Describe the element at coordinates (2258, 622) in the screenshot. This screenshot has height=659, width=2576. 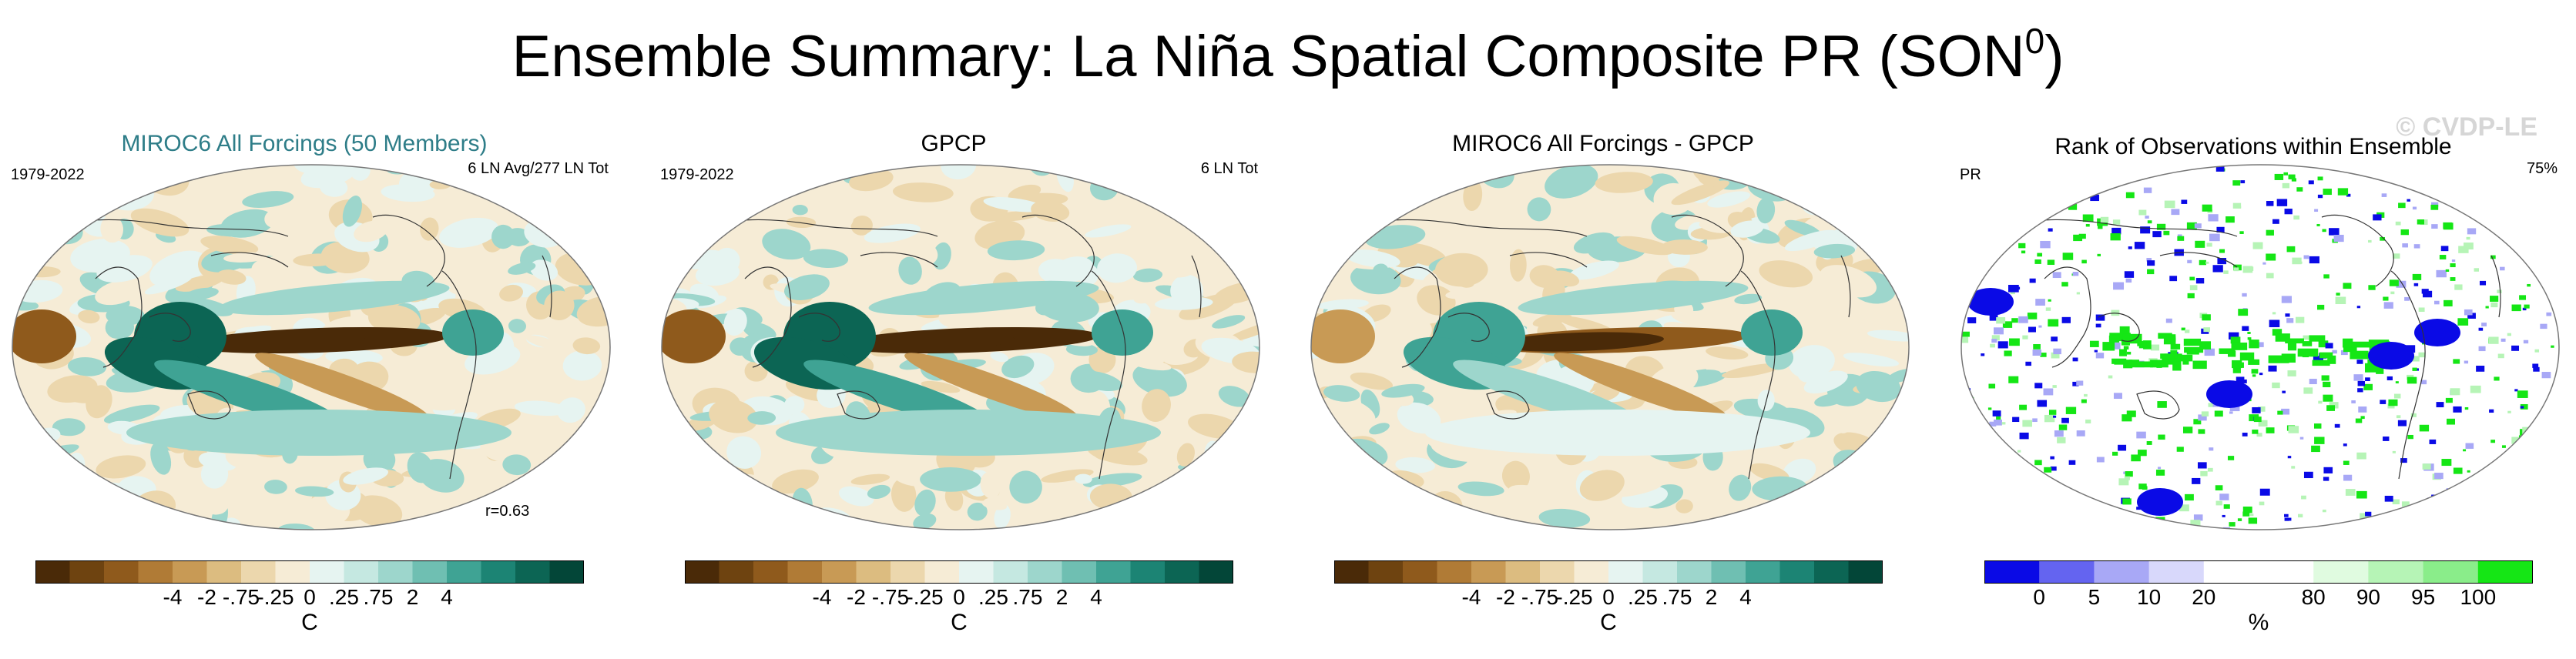
I see `colorbar-unit: %` at that location.